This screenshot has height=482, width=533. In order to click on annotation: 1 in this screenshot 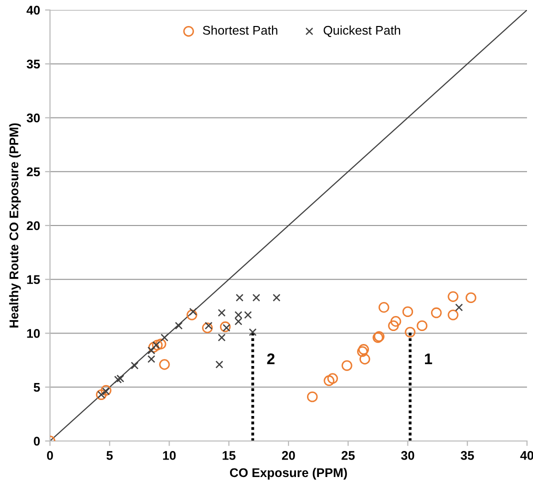, I will do `click(428, 359)`.